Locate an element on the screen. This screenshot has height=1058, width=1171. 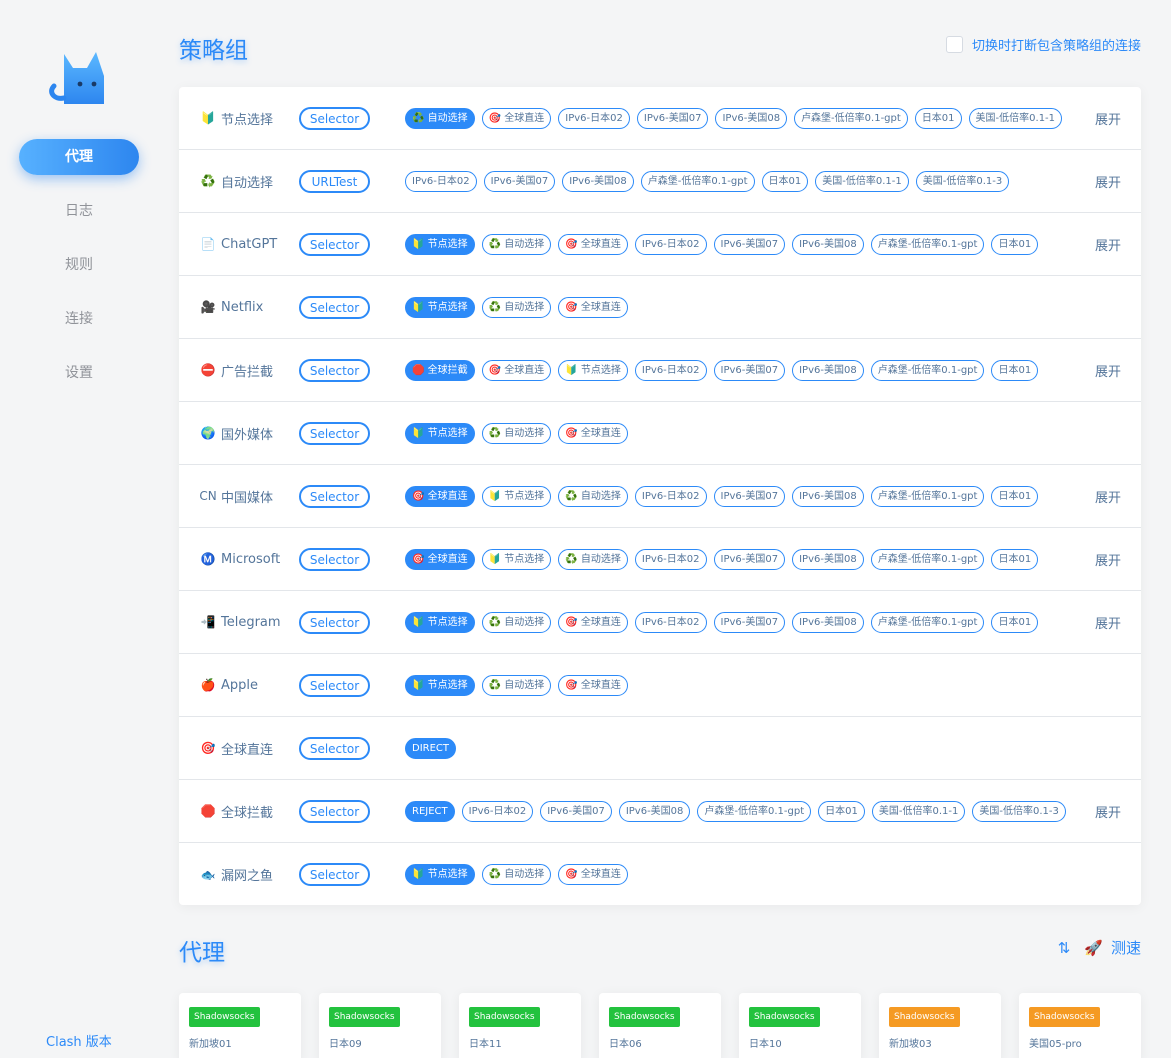
proxy-card: Shadowsocks 日本06 is located at coordinates (660, 1025).